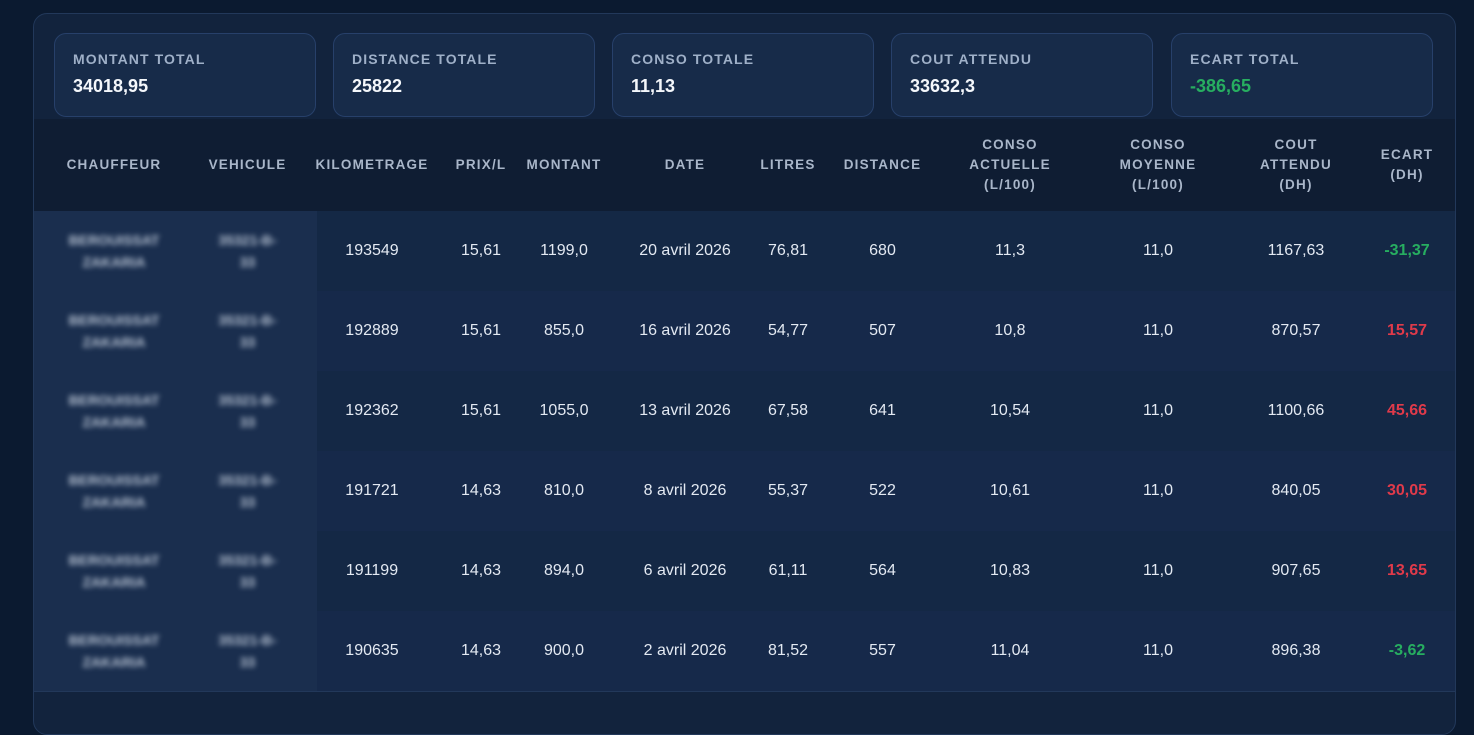 The height and width of the screenshot is (735, 1474). I want to click on column-header-chauffeur: CHAUFFEUR, so click(114, 164).